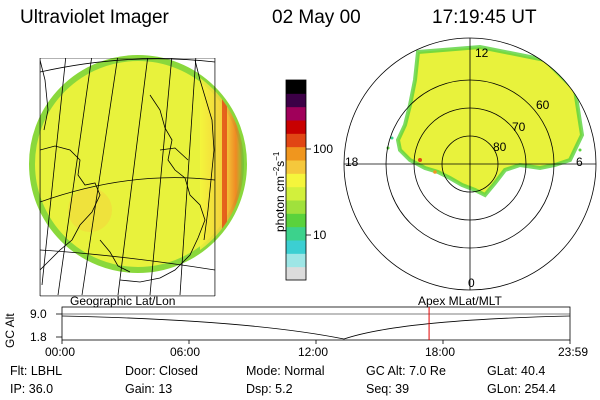  I want to click on colorbar-unit-s: s, so click(280, 163).